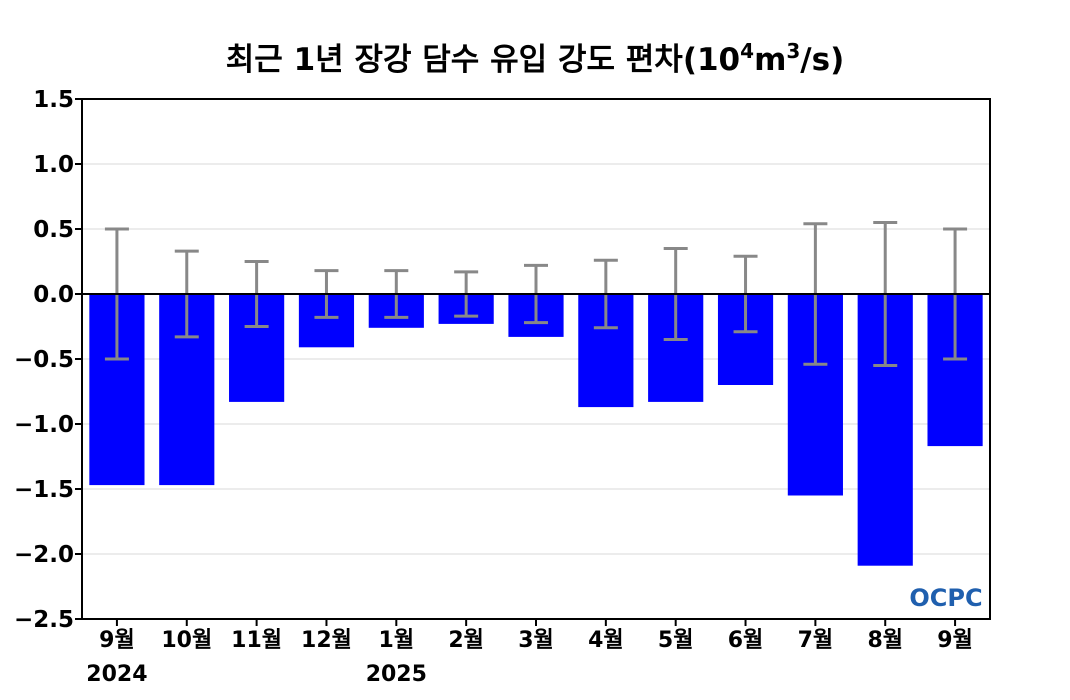 The height and width of the screenshot is (700, 1070). Describe the element at coordinates (53, 230) in the screenshot. I see `y-tick-label: 0.5` at that location.